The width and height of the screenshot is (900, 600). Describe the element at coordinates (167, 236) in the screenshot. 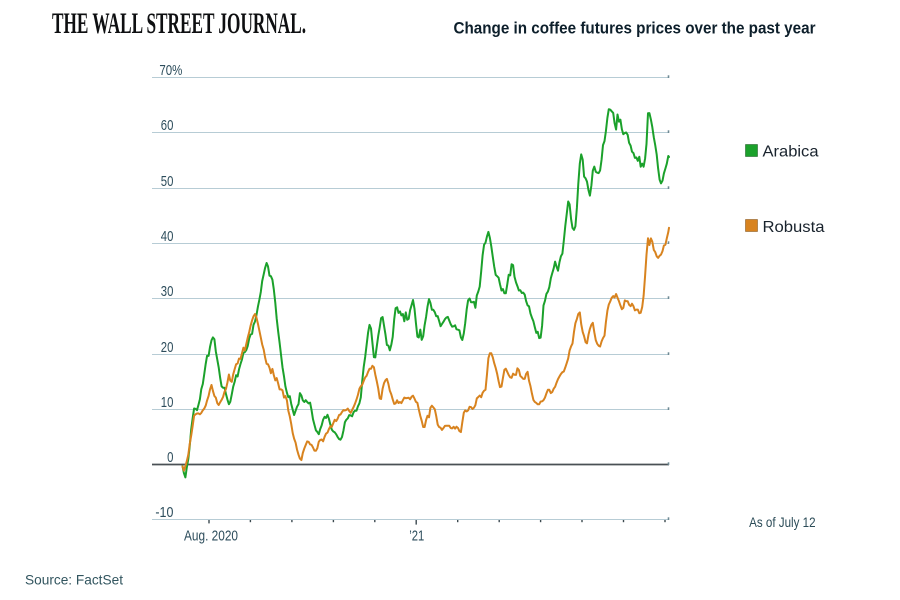

I see `svg-text: 40` at that location.